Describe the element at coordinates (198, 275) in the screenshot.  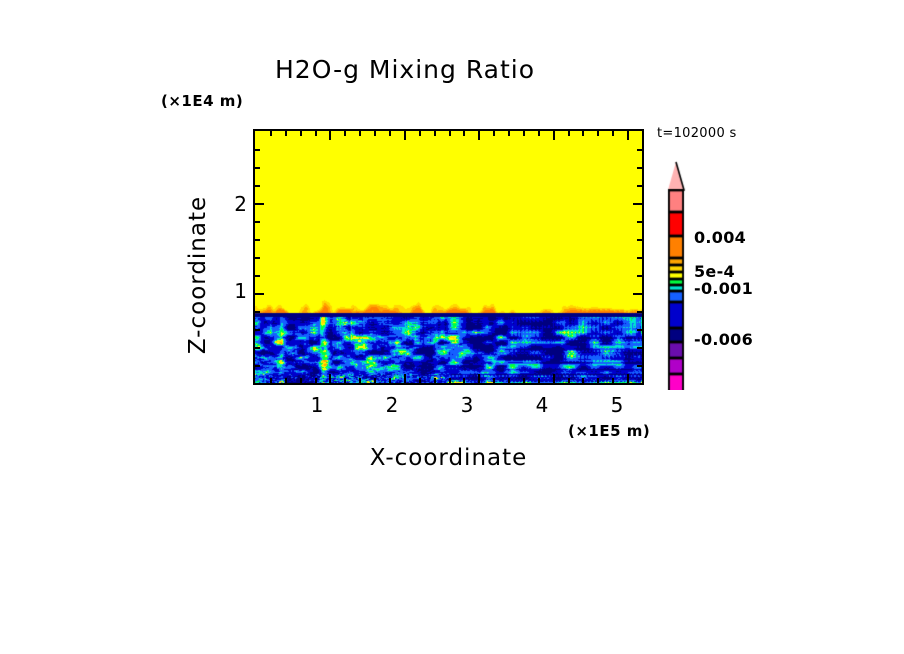
I see `y-axis-title: Z-coordinate` at that location.